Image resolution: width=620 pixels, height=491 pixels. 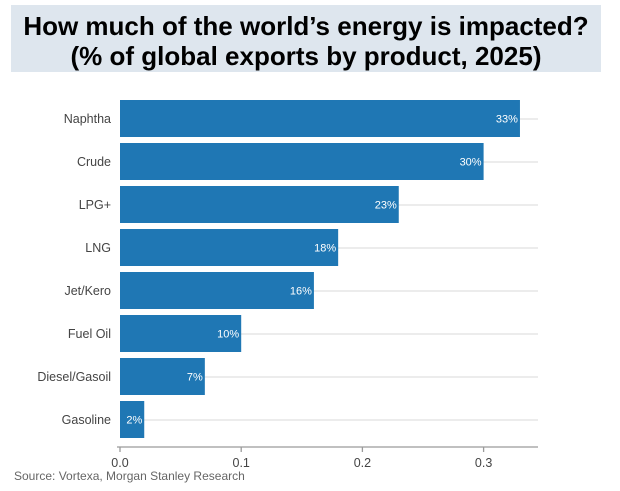 What do you see at coordinates (471, 163) in the screenshot?
I see `data-label: 30%` at bounding box center [471, 163].